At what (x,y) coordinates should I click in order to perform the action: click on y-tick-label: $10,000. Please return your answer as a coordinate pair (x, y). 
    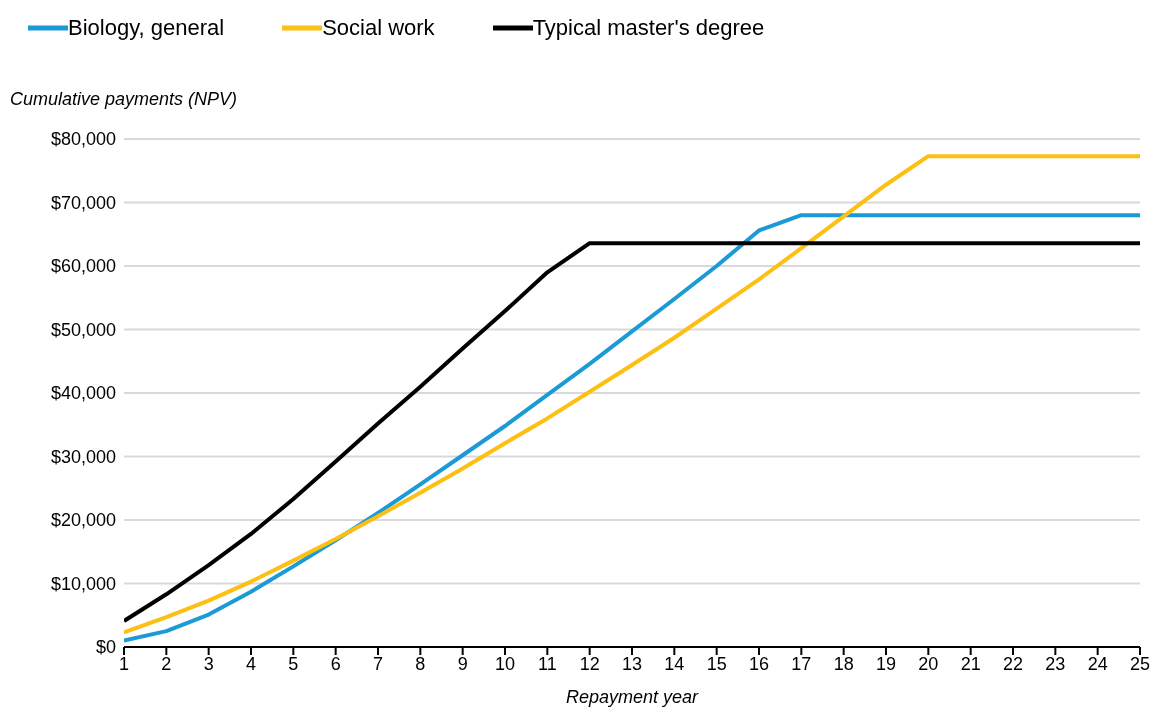
    Looking at the image, I should click on (83, 583).